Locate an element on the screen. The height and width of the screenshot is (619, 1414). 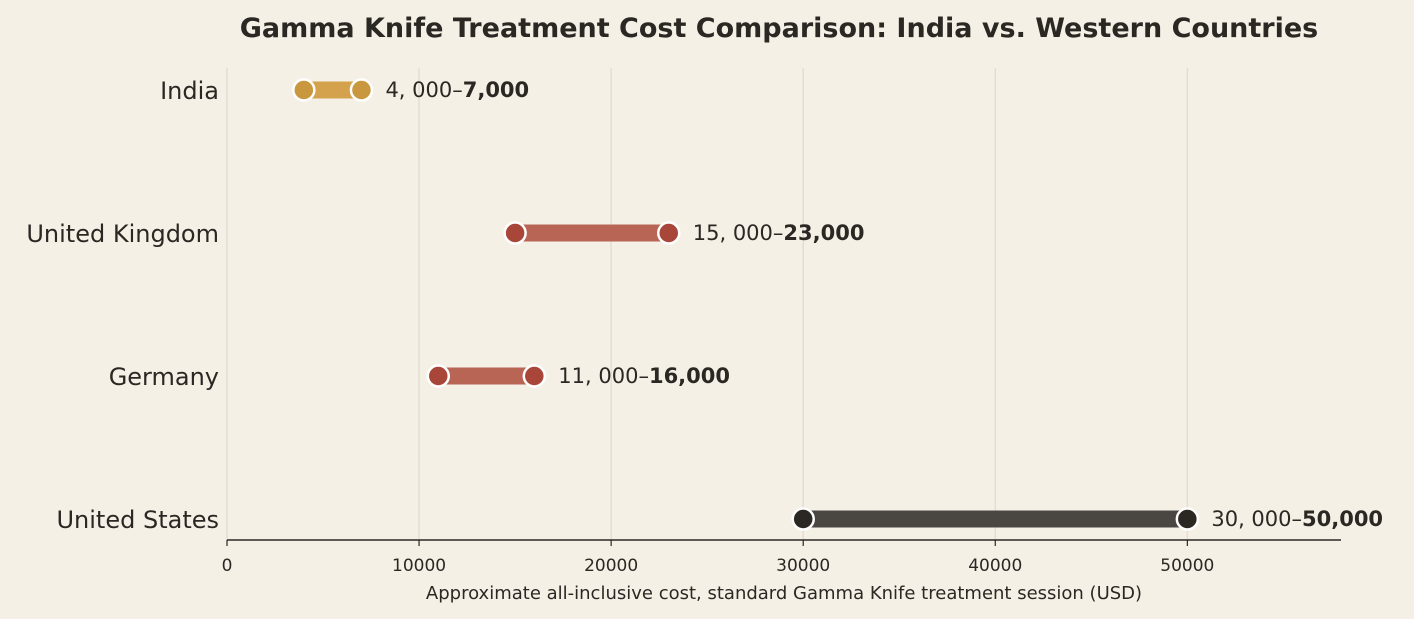
range-label: 11, 000–16,000 is located at coordinates (644, 376).